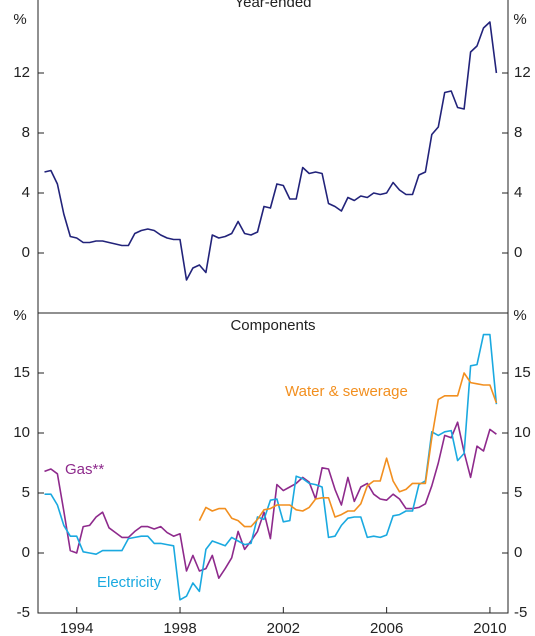 Image resolution: width=535 pixels, height=636 pixels. Describe the element at coordinates (386, 628) in the screenshot. I see `x-tick-label: 2006` at that location.